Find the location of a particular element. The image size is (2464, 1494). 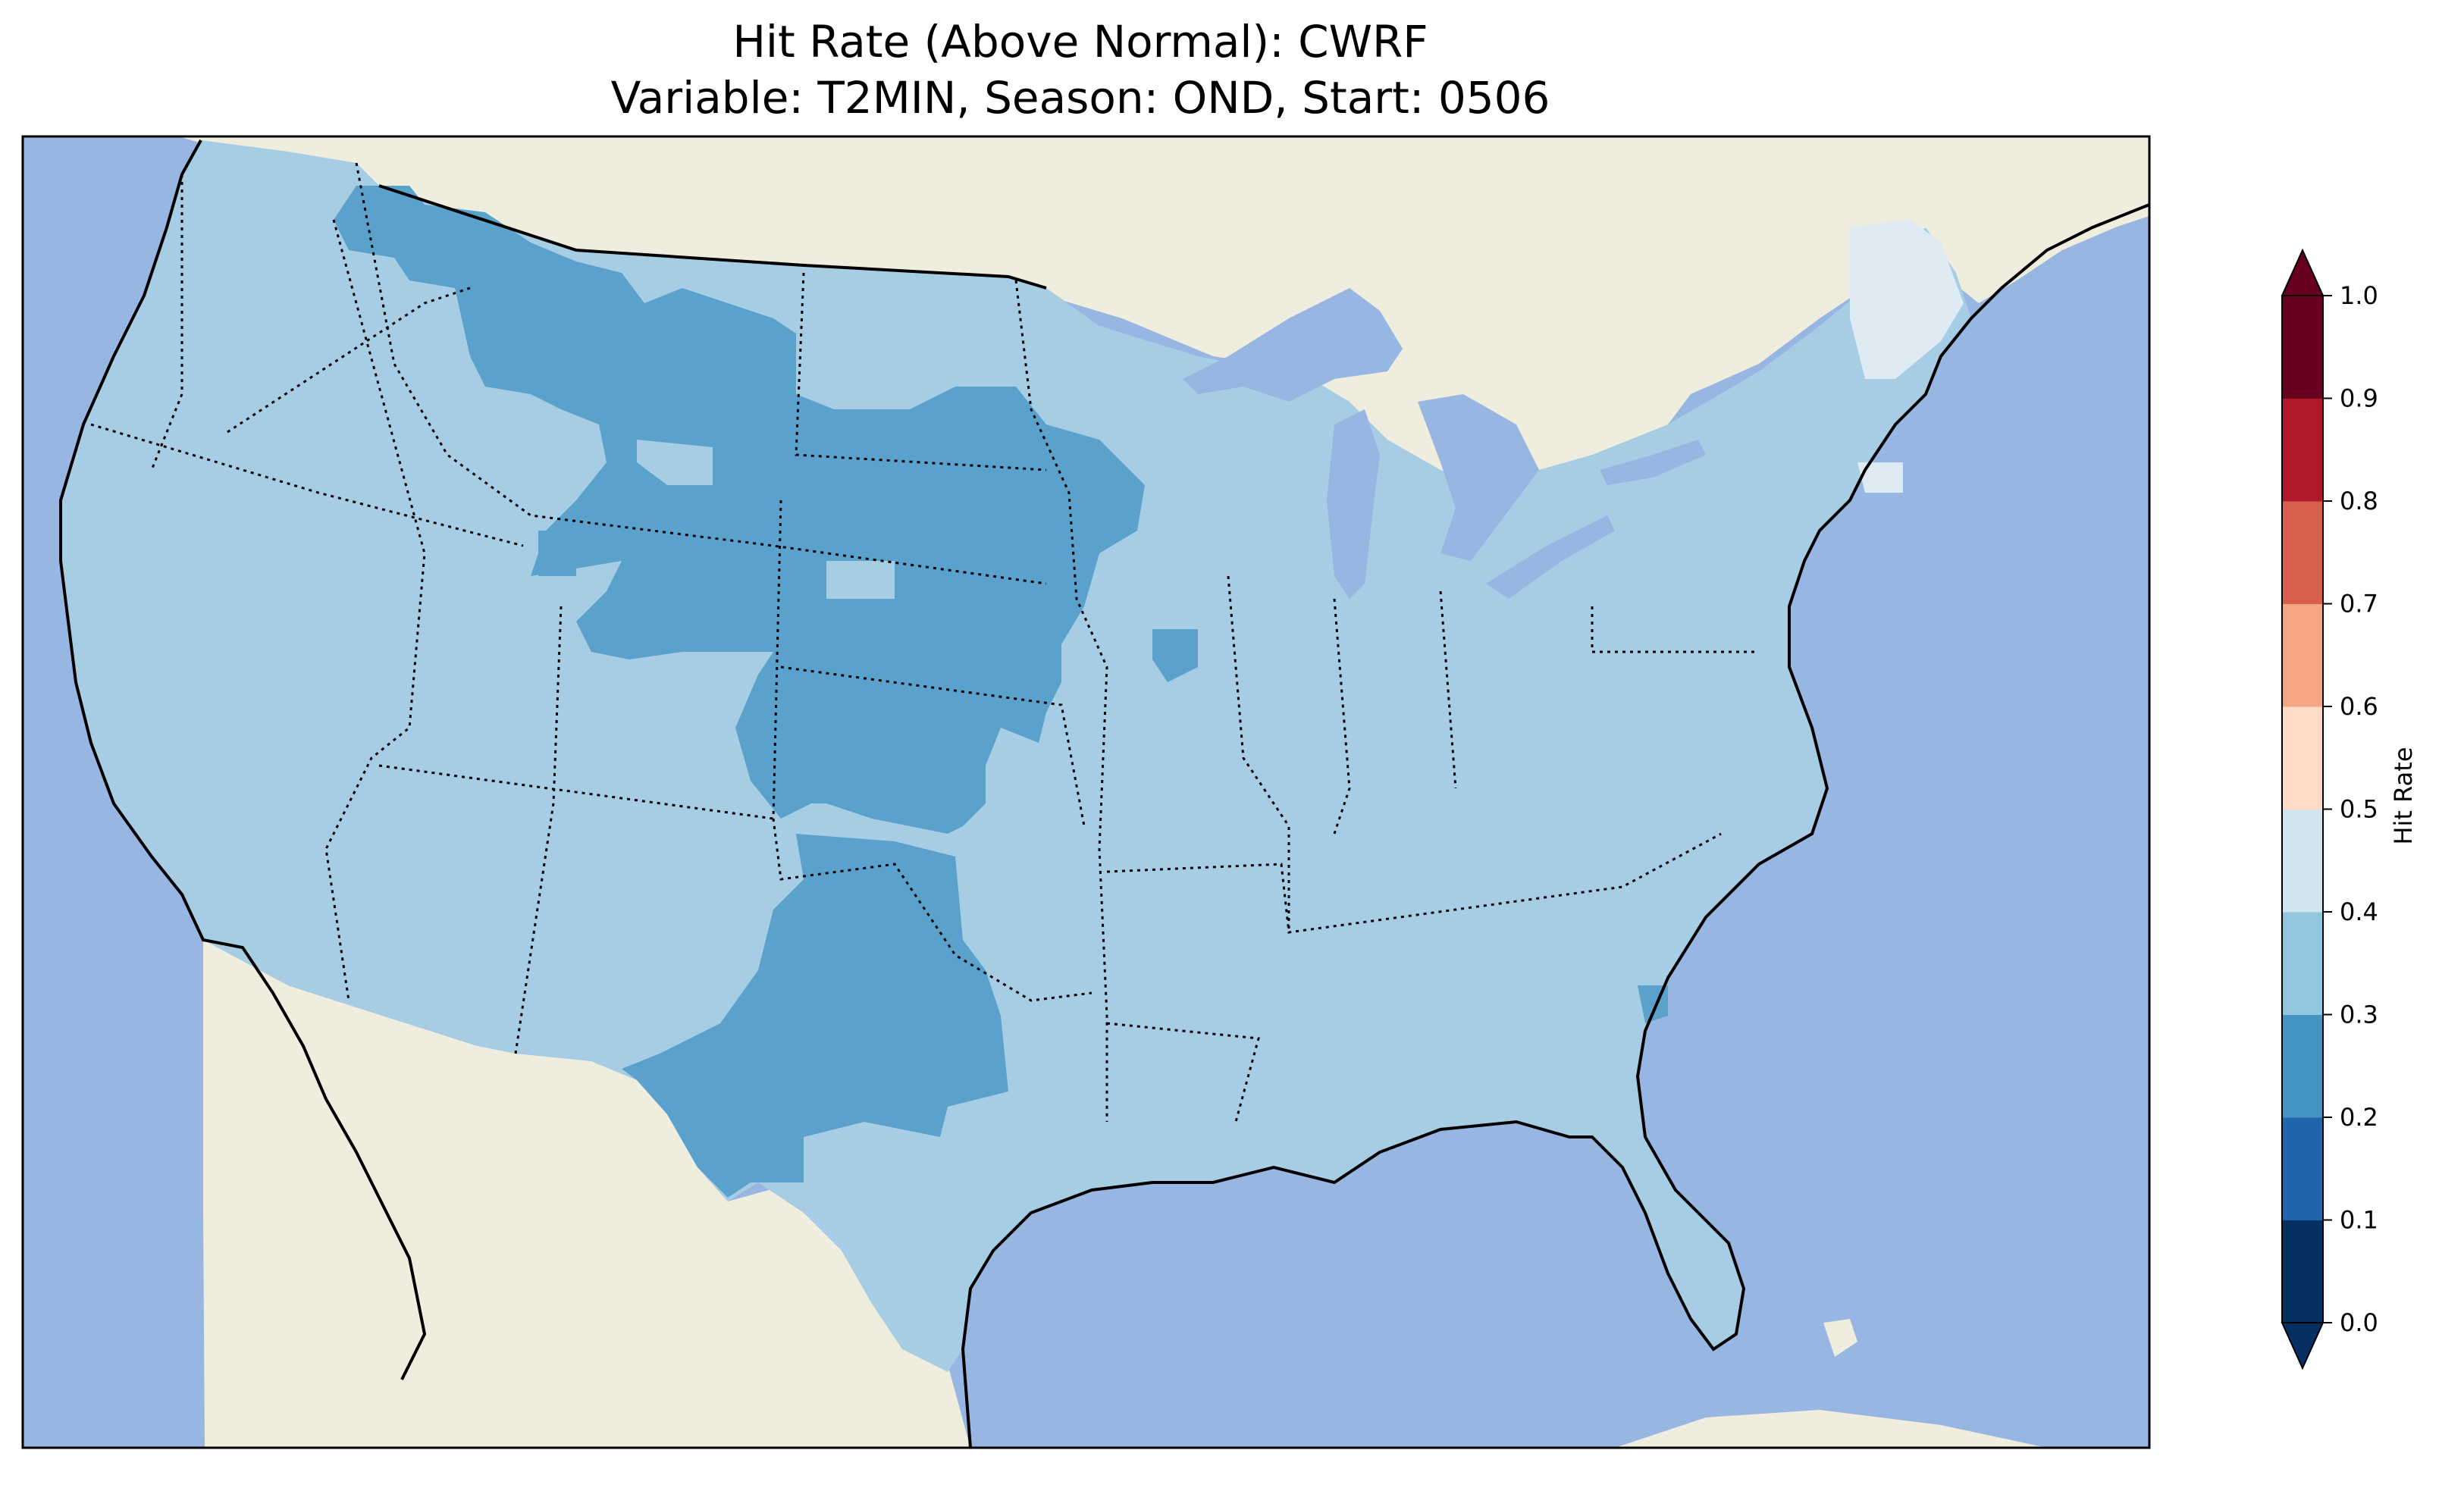

west-coastline is located at coordinates (243, 759).